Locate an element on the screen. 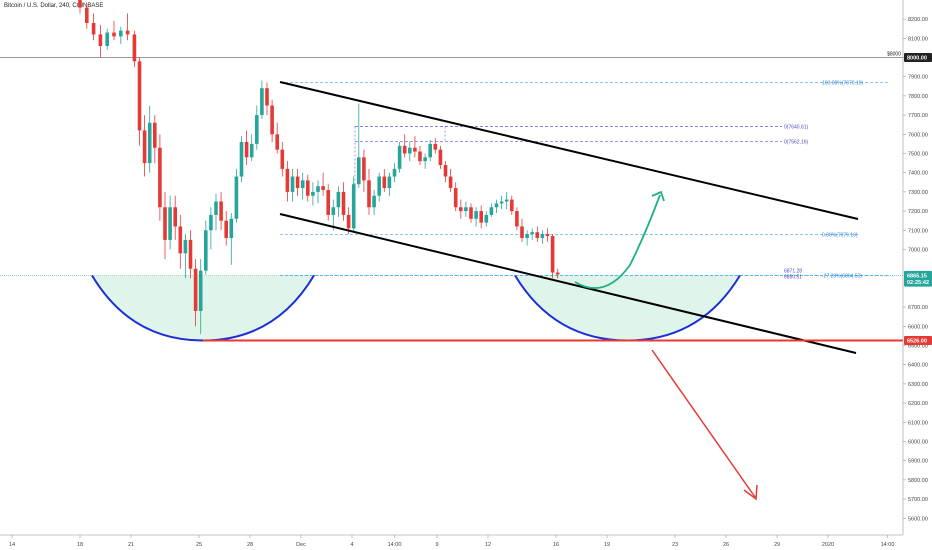 This screenshot has width=932, height=550. x-tick-label: 26 is located at coordinates (726, 545).